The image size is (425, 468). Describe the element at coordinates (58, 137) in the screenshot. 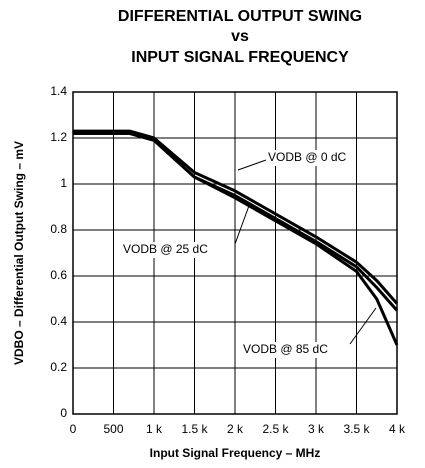

I see `y-tick-label: 1.2` at that location.